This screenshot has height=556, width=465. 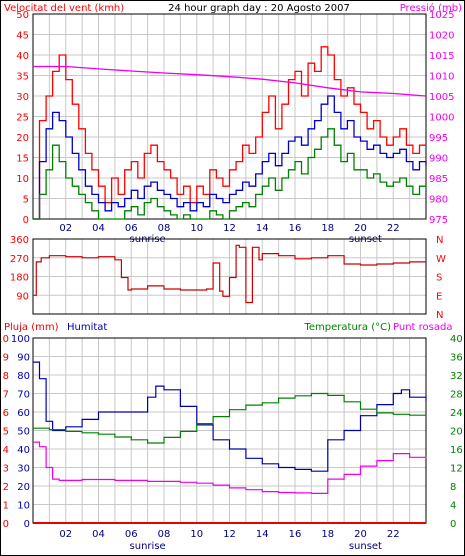 What do you see at coordinates (23, 376) in the screenshot?
I see `humidity-tick-label: 80` at bounding box center [23, 376].